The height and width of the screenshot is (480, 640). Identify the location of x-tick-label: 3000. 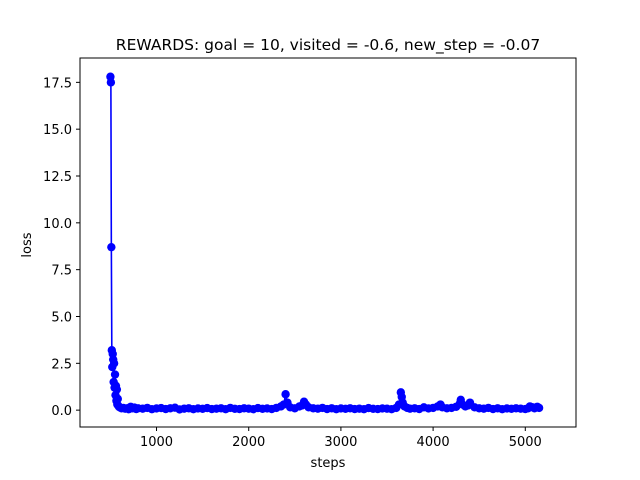
(340, 442).